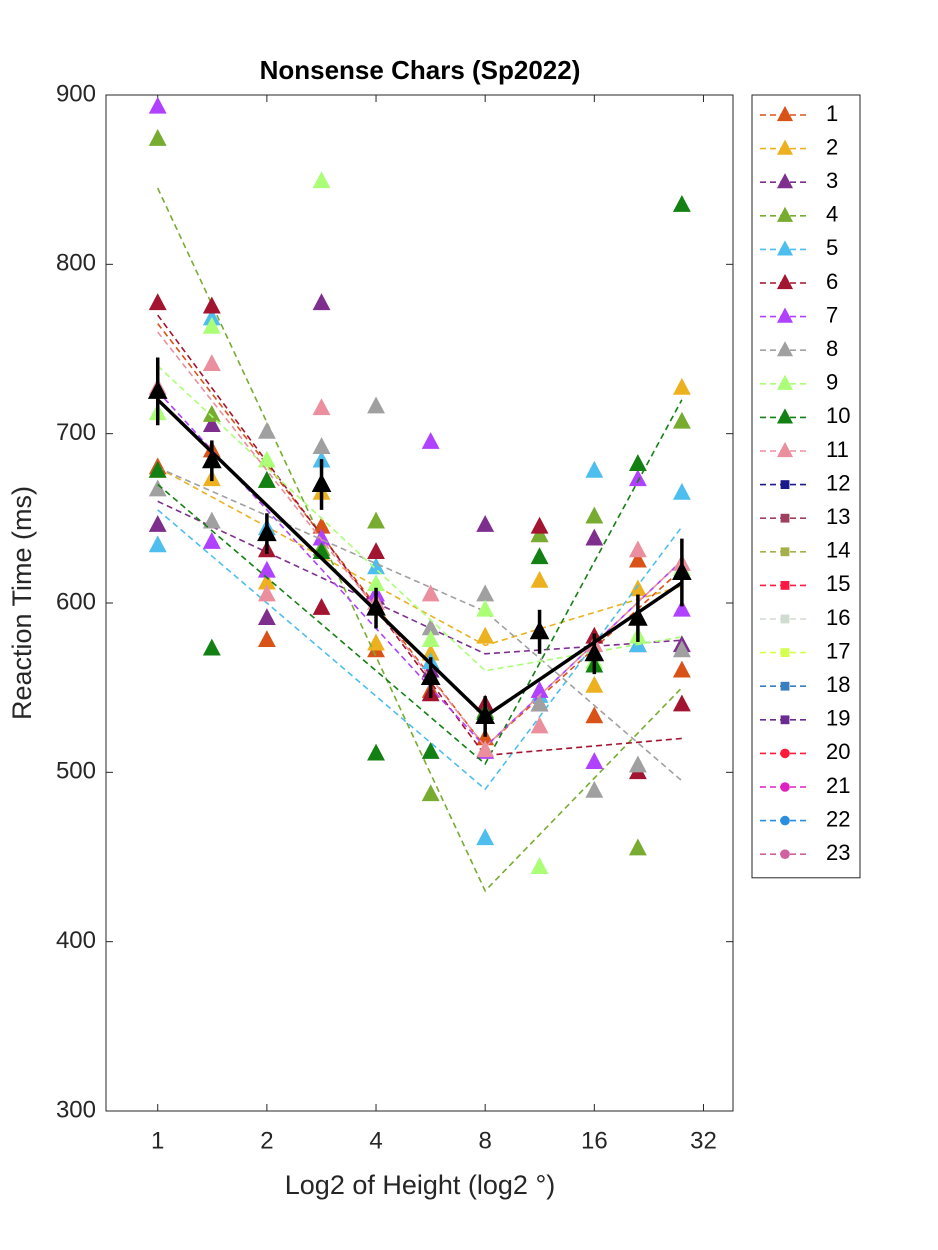 The height and width of the screenshot is (1250, 938). Describe the element at coordinates (76, 771) in the screenshot. I see `y-tick-label: 500` at that location.